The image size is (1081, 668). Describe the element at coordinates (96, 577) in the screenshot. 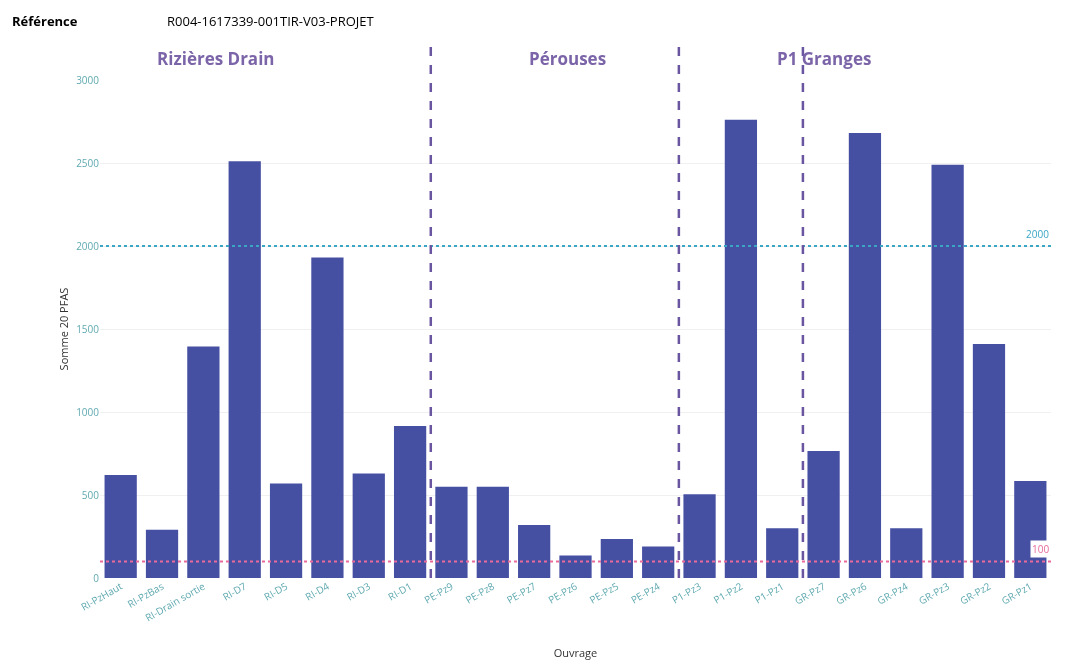

I see `y-tick-label: 0` at that location.